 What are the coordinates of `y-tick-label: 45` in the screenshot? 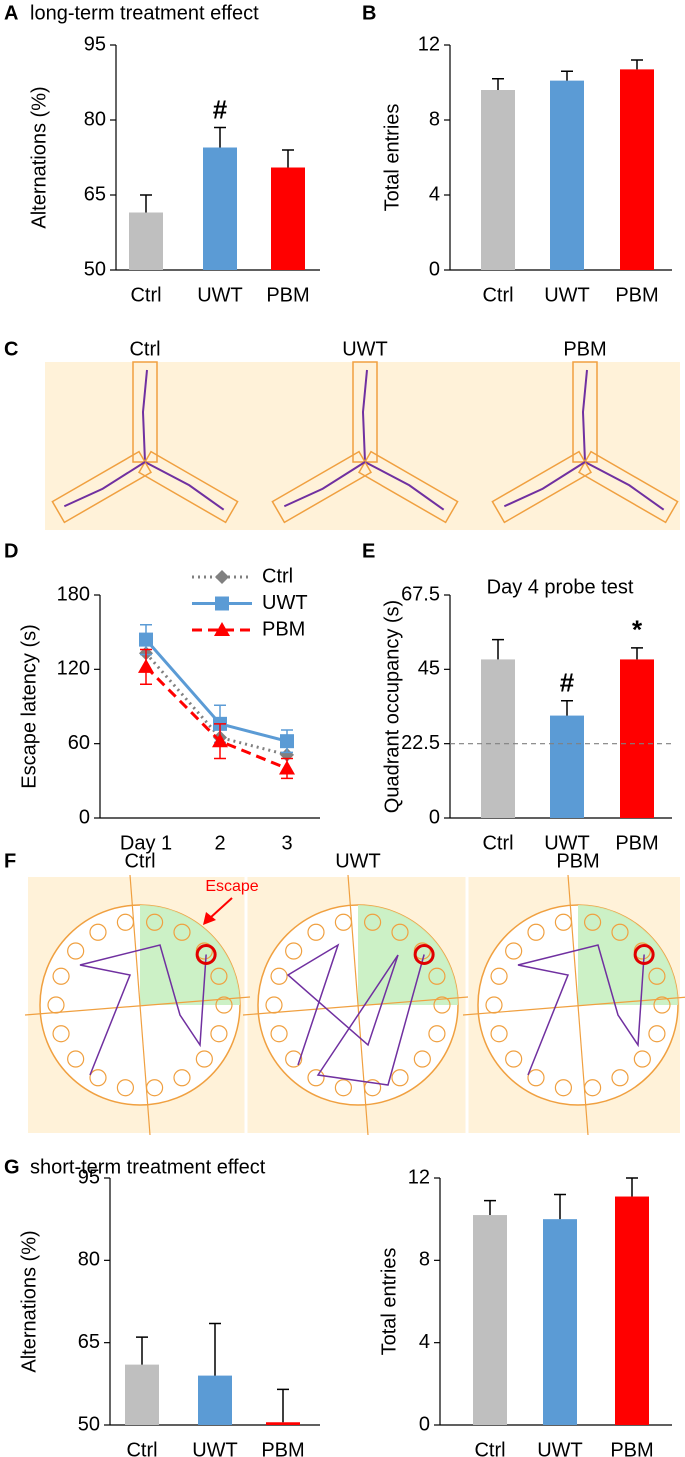 It's located at (429, 669).